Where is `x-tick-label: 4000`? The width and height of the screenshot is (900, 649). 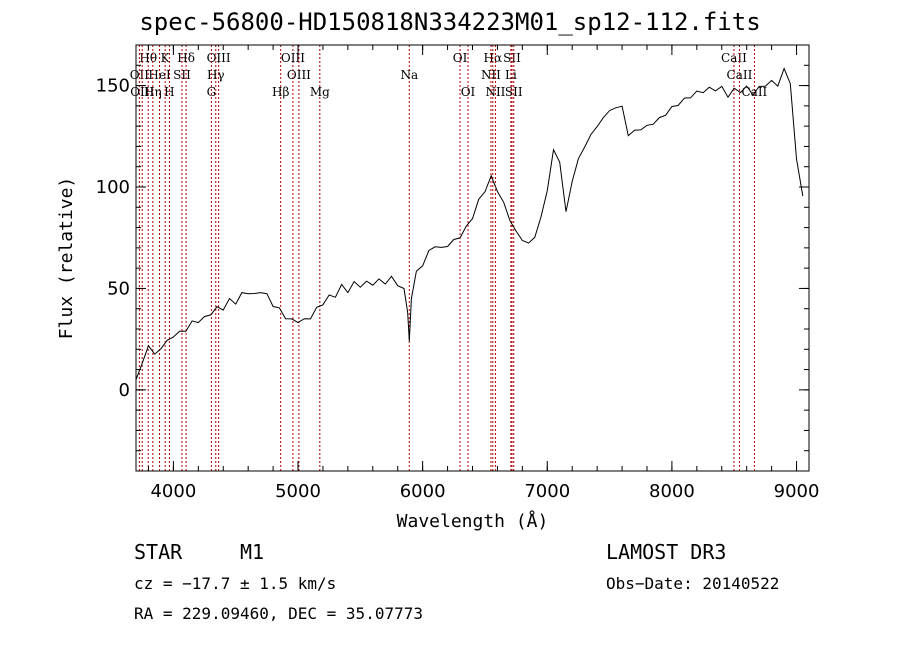
x-tick-label: 4000 is located at coordinates (173, 491).